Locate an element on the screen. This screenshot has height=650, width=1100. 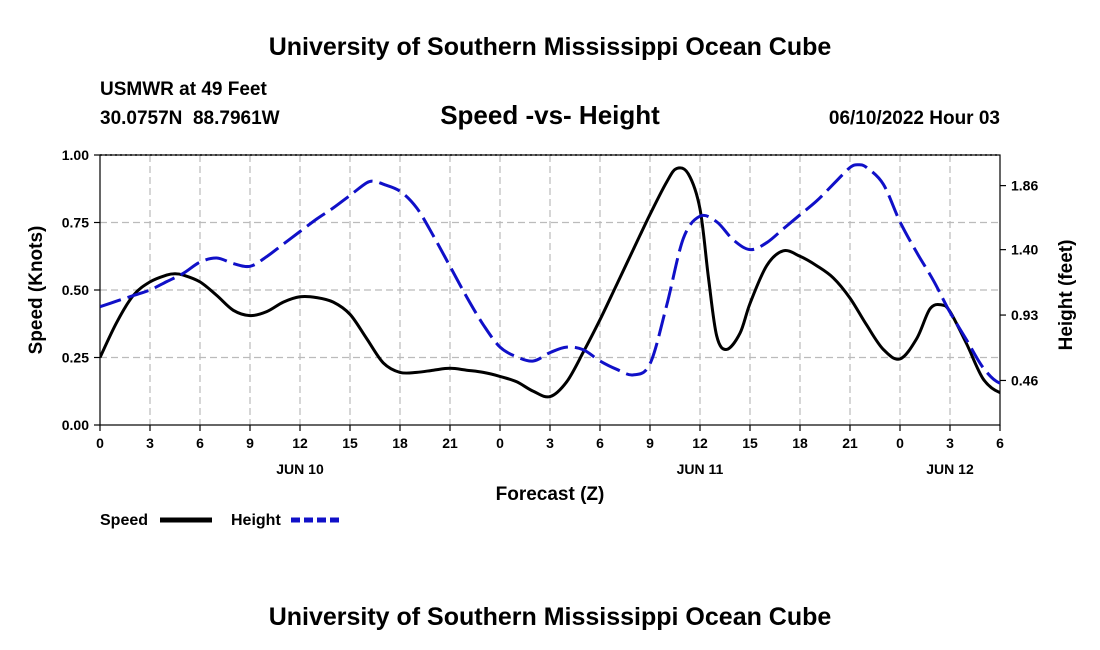
y-left-tick-label-3: 0.75 is located at coordinates (75, 223).